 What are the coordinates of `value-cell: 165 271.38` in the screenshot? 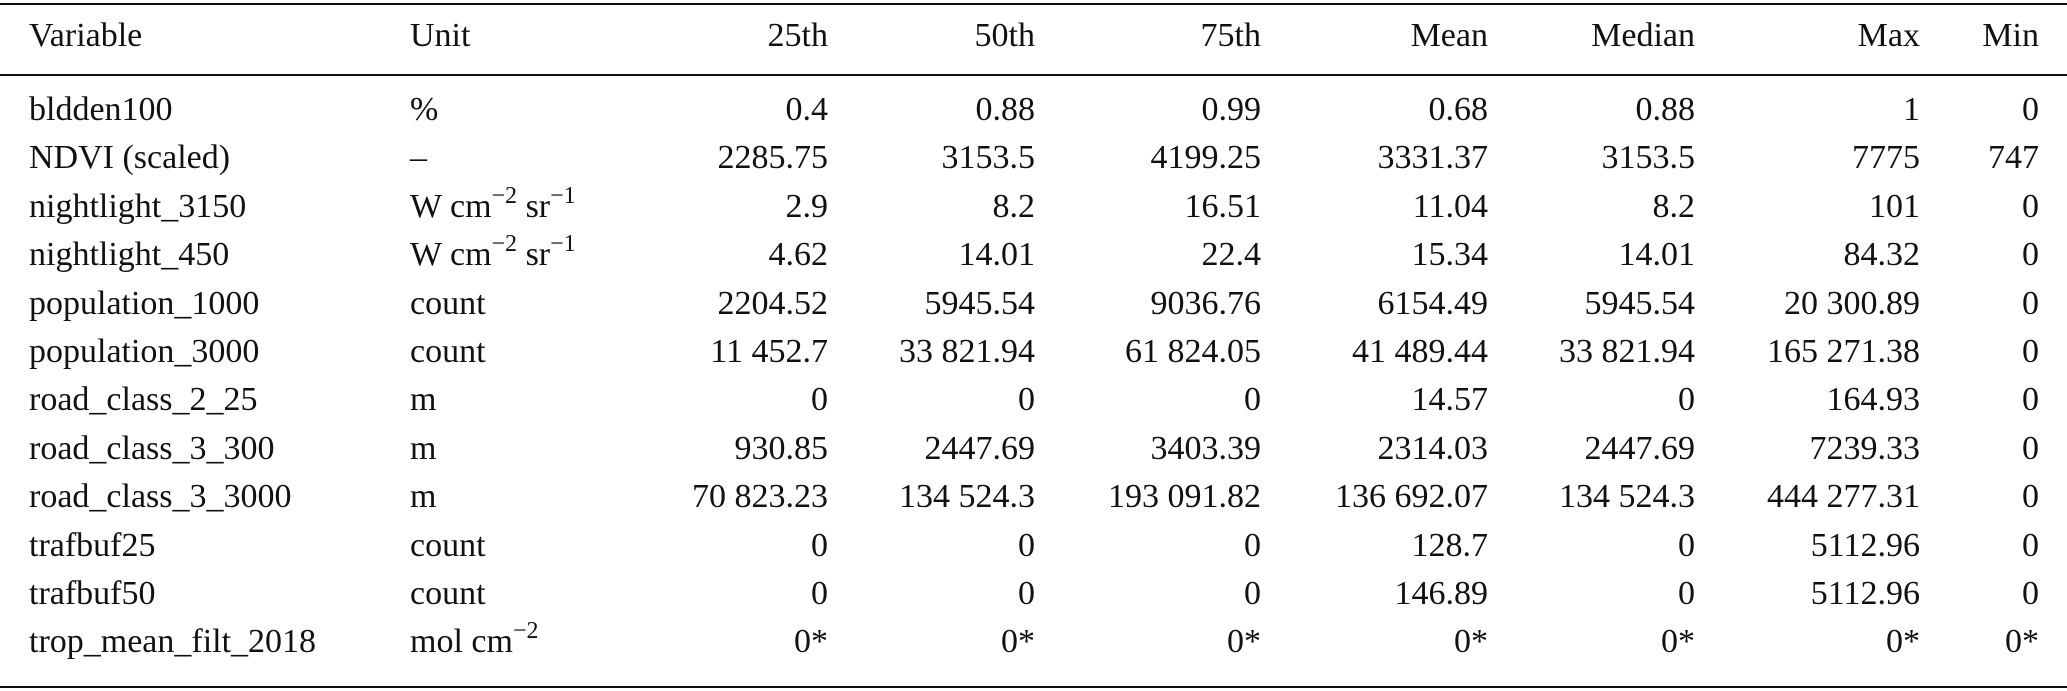 It's located at (1843, 351).